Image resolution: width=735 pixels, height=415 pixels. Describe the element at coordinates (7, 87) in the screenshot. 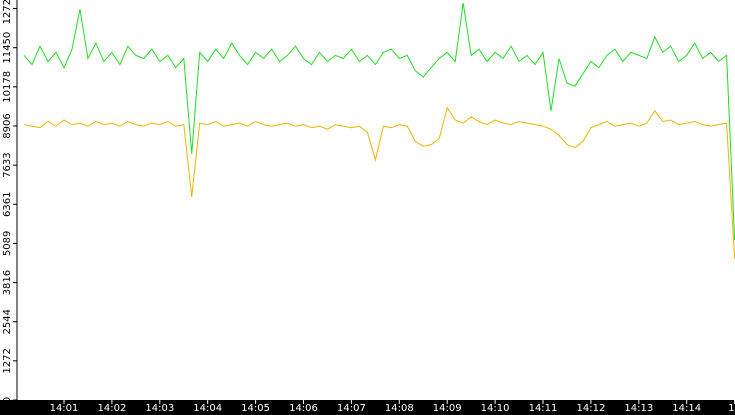

I see `y-tick-label: 10178` at that location.